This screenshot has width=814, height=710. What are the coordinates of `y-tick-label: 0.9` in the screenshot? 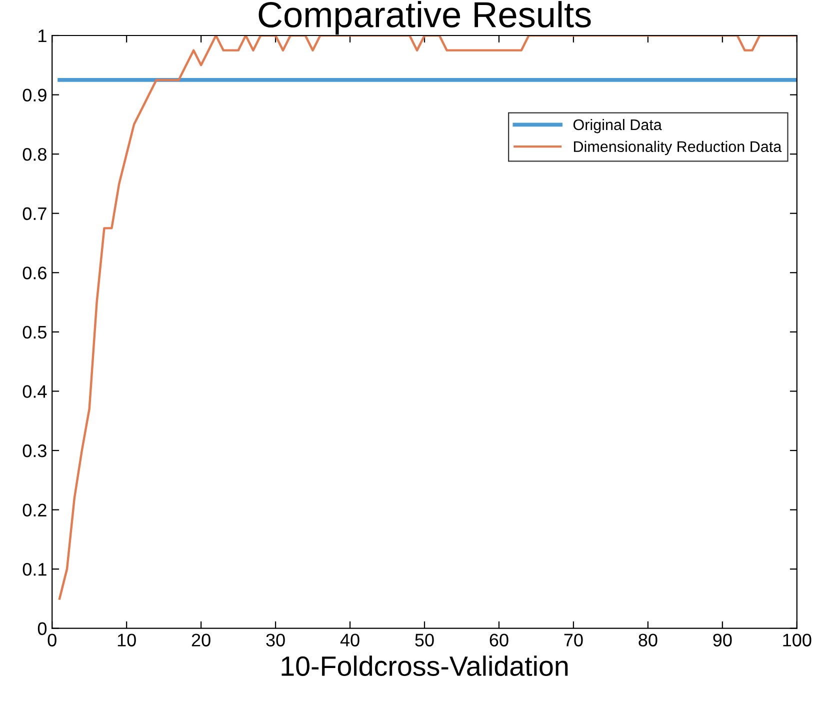 It's located at (34, 95).